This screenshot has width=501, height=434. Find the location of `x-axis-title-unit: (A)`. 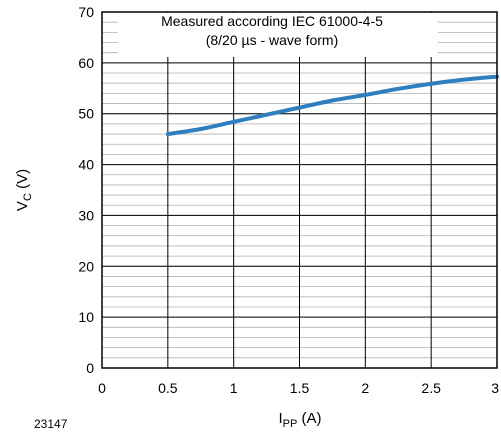

x-axis-title-unit: (A) is located at coordinates (309, 418).